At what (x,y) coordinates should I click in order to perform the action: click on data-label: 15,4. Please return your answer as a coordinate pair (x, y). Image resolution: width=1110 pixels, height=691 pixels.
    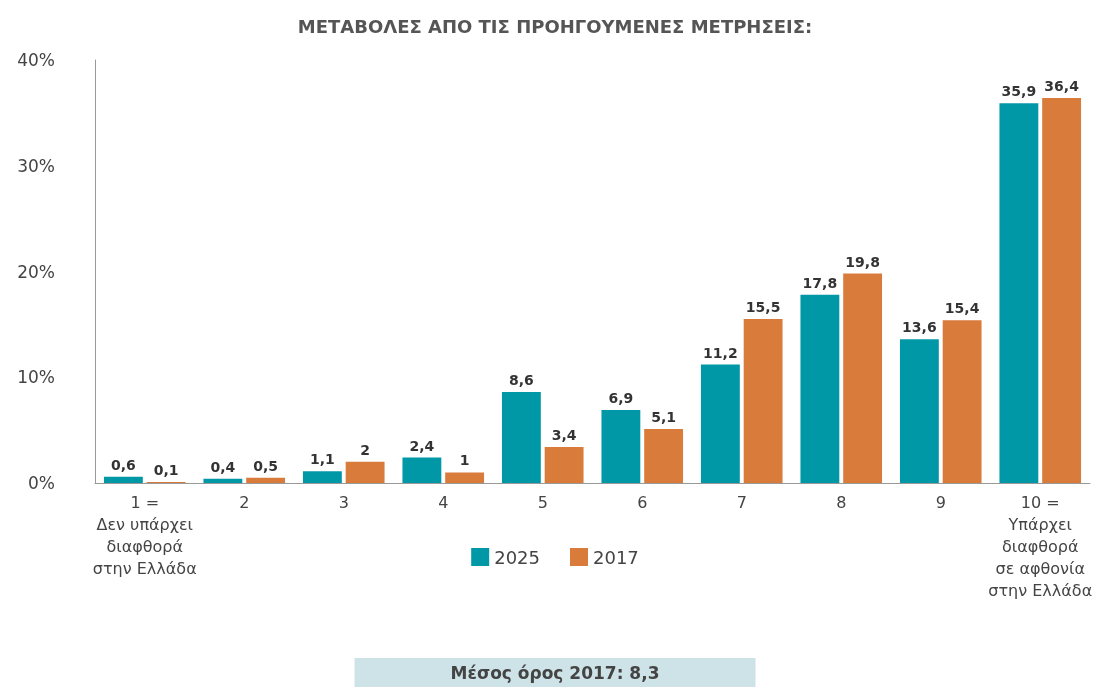
    Looking at the image, I should click on (962, 308).